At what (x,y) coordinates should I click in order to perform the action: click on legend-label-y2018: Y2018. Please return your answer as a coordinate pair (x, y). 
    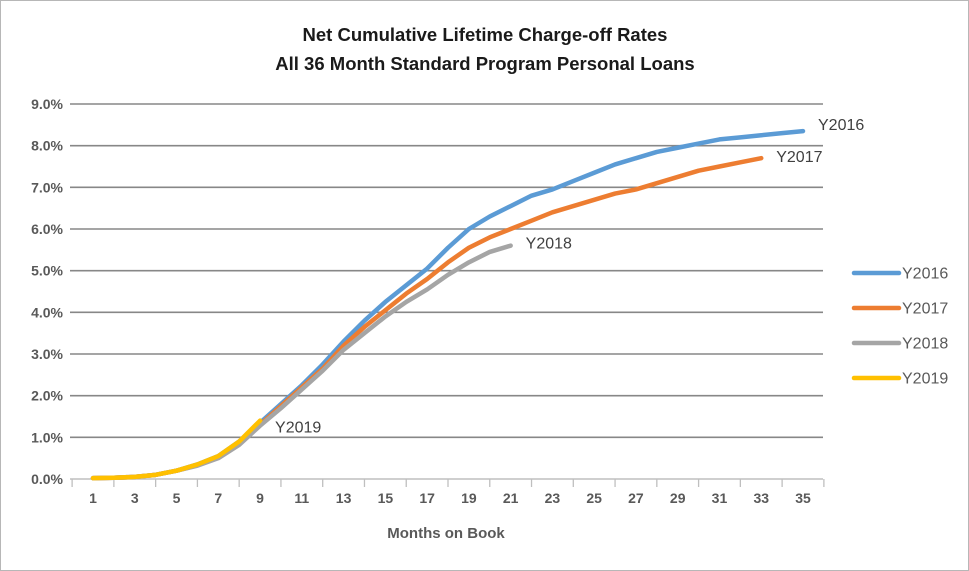
    Looking at the image, I should click on (925, 344).